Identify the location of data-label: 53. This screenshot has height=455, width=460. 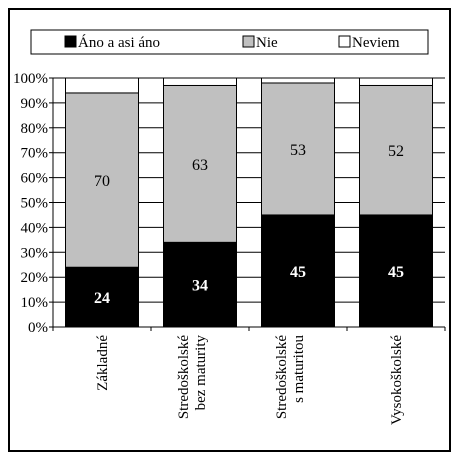
(298, 150).